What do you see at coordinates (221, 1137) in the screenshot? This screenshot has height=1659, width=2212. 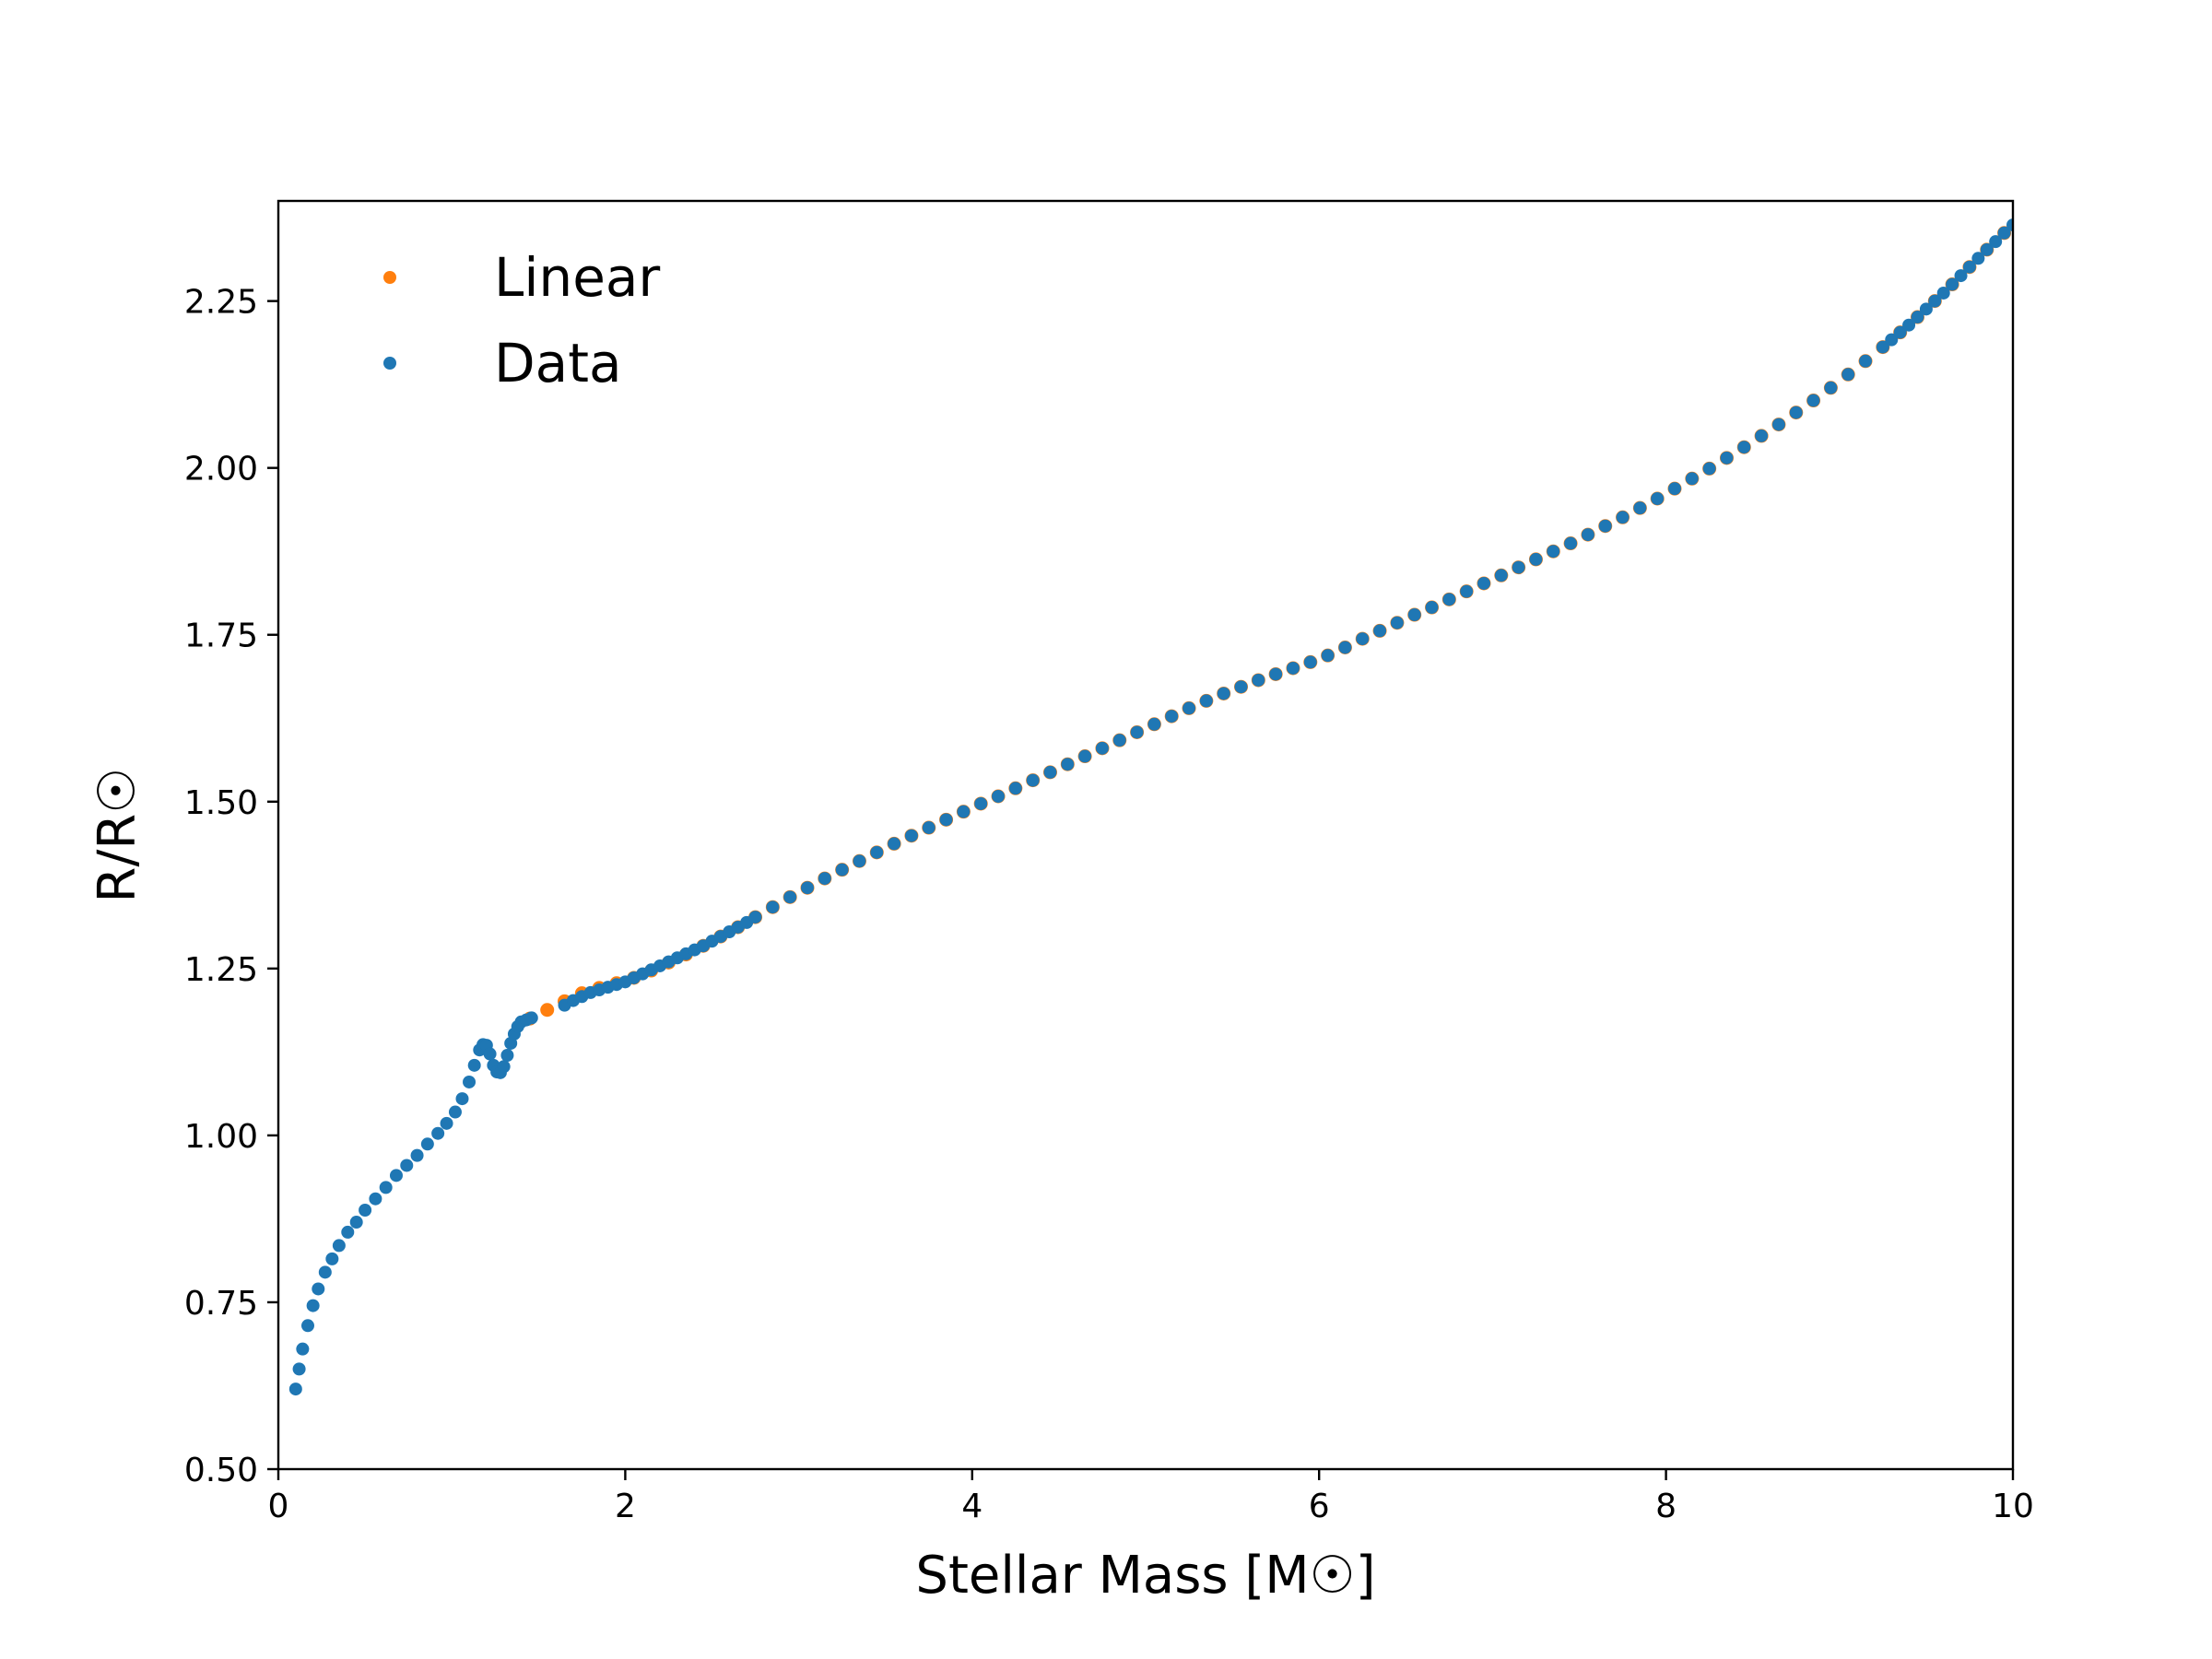 I see `y-tick-label: 1.00` at bounding box center [221, 1137].